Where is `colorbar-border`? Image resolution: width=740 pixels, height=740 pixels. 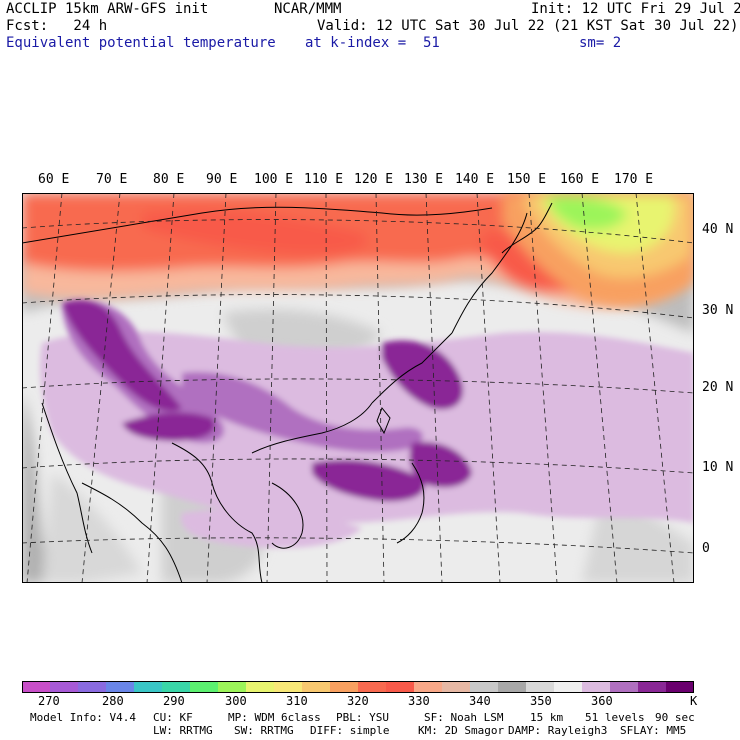
colorbar-border is located at coordinates (358, 687).